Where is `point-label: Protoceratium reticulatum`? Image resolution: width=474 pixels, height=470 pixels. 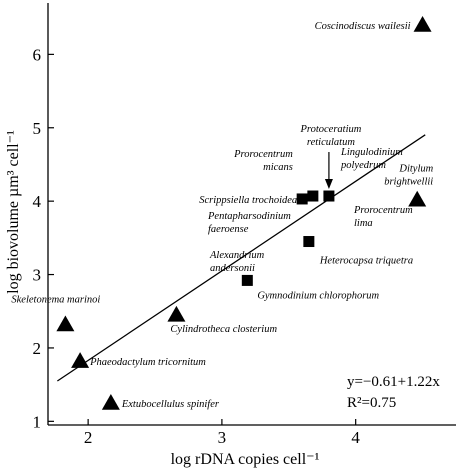
point-label: Protoceratium reticulatum is located at coordinates (330, 136).